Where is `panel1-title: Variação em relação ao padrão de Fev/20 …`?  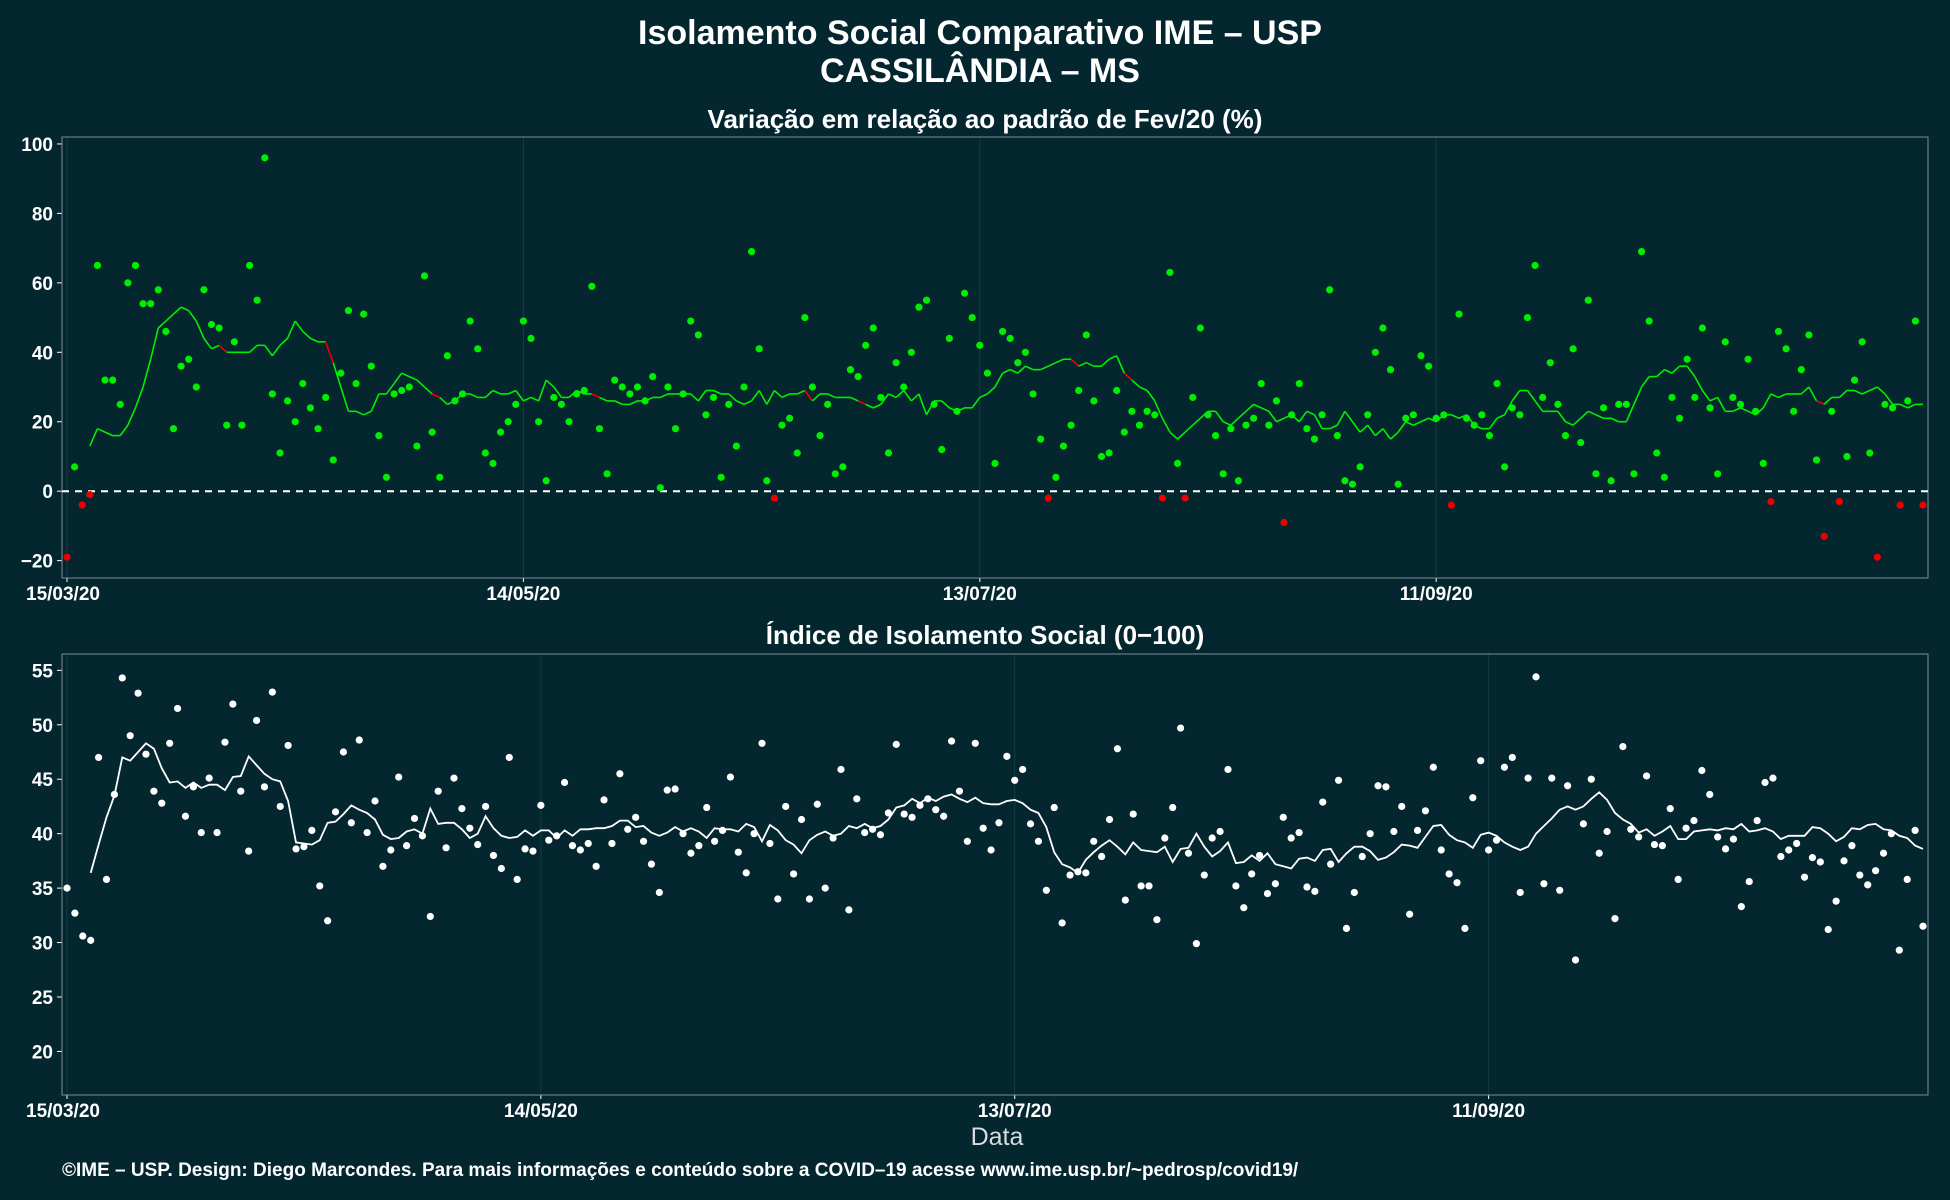
panel1-title: Variação em relação ao padrão de Fev/20 … is located at coordinates (985, 119).